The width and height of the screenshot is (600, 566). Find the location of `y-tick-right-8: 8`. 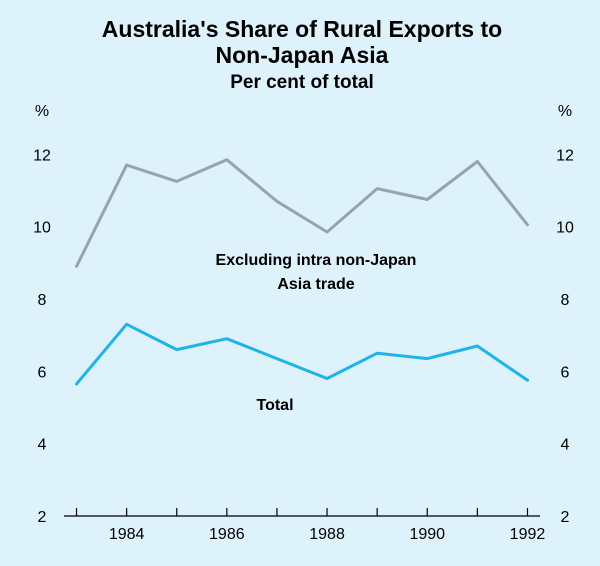

y-tick-right-8: 8 is located at coordinates (565, 300).